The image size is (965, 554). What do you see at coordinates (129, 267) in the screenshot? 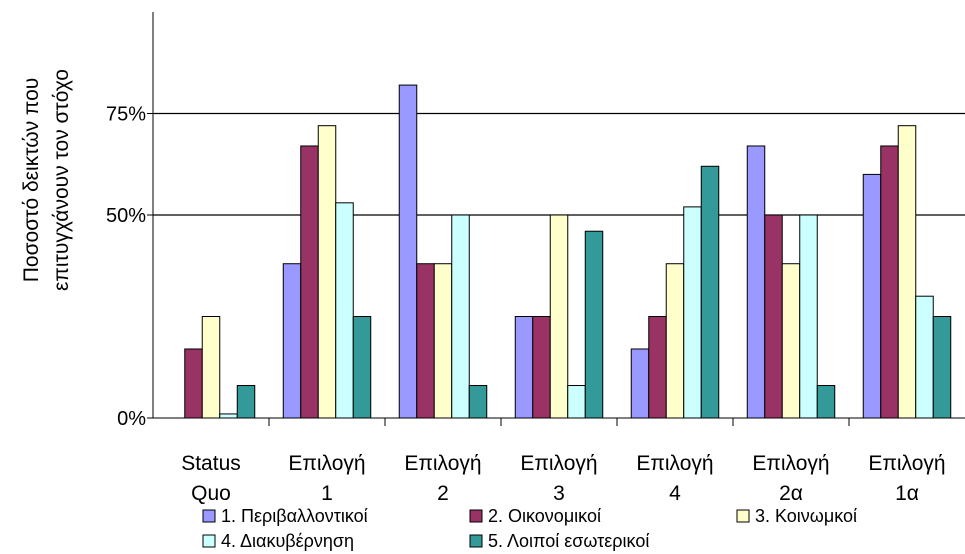
I see `y-axis: 0% 50% 75%` at bounding box center [129, 267].